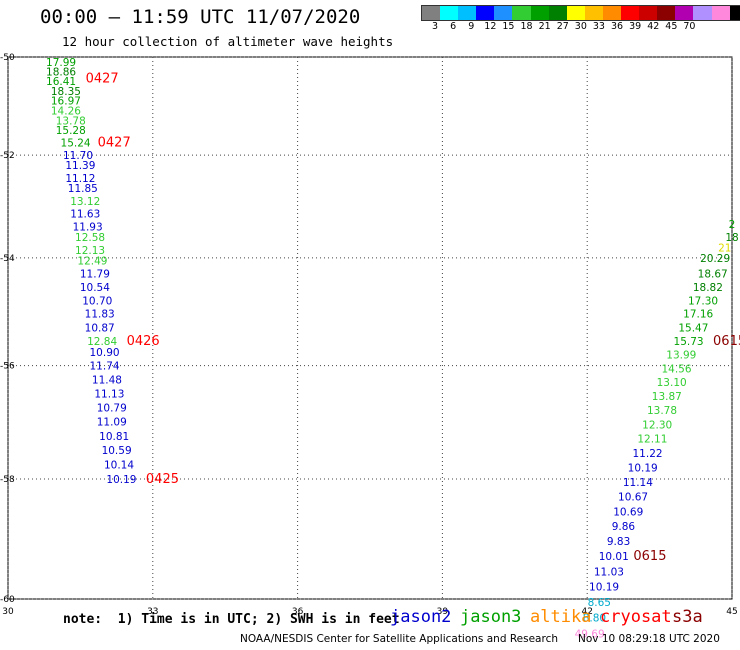  What do you see at coordinates (66, 92) in the screenshot?
I see `wave-height-value: 18.35` at bounding box center [66, 92].